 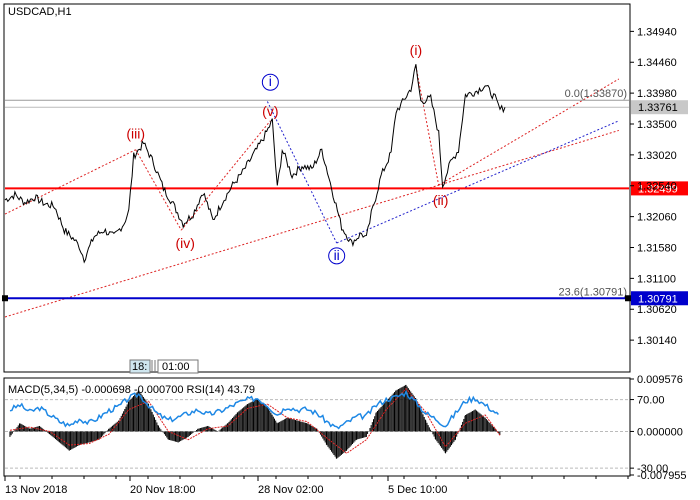 What do you see at coordinates (657, 94) in the screenshot?
I see `price-tick-label: 1.33980` at bounding box center [657, 94].